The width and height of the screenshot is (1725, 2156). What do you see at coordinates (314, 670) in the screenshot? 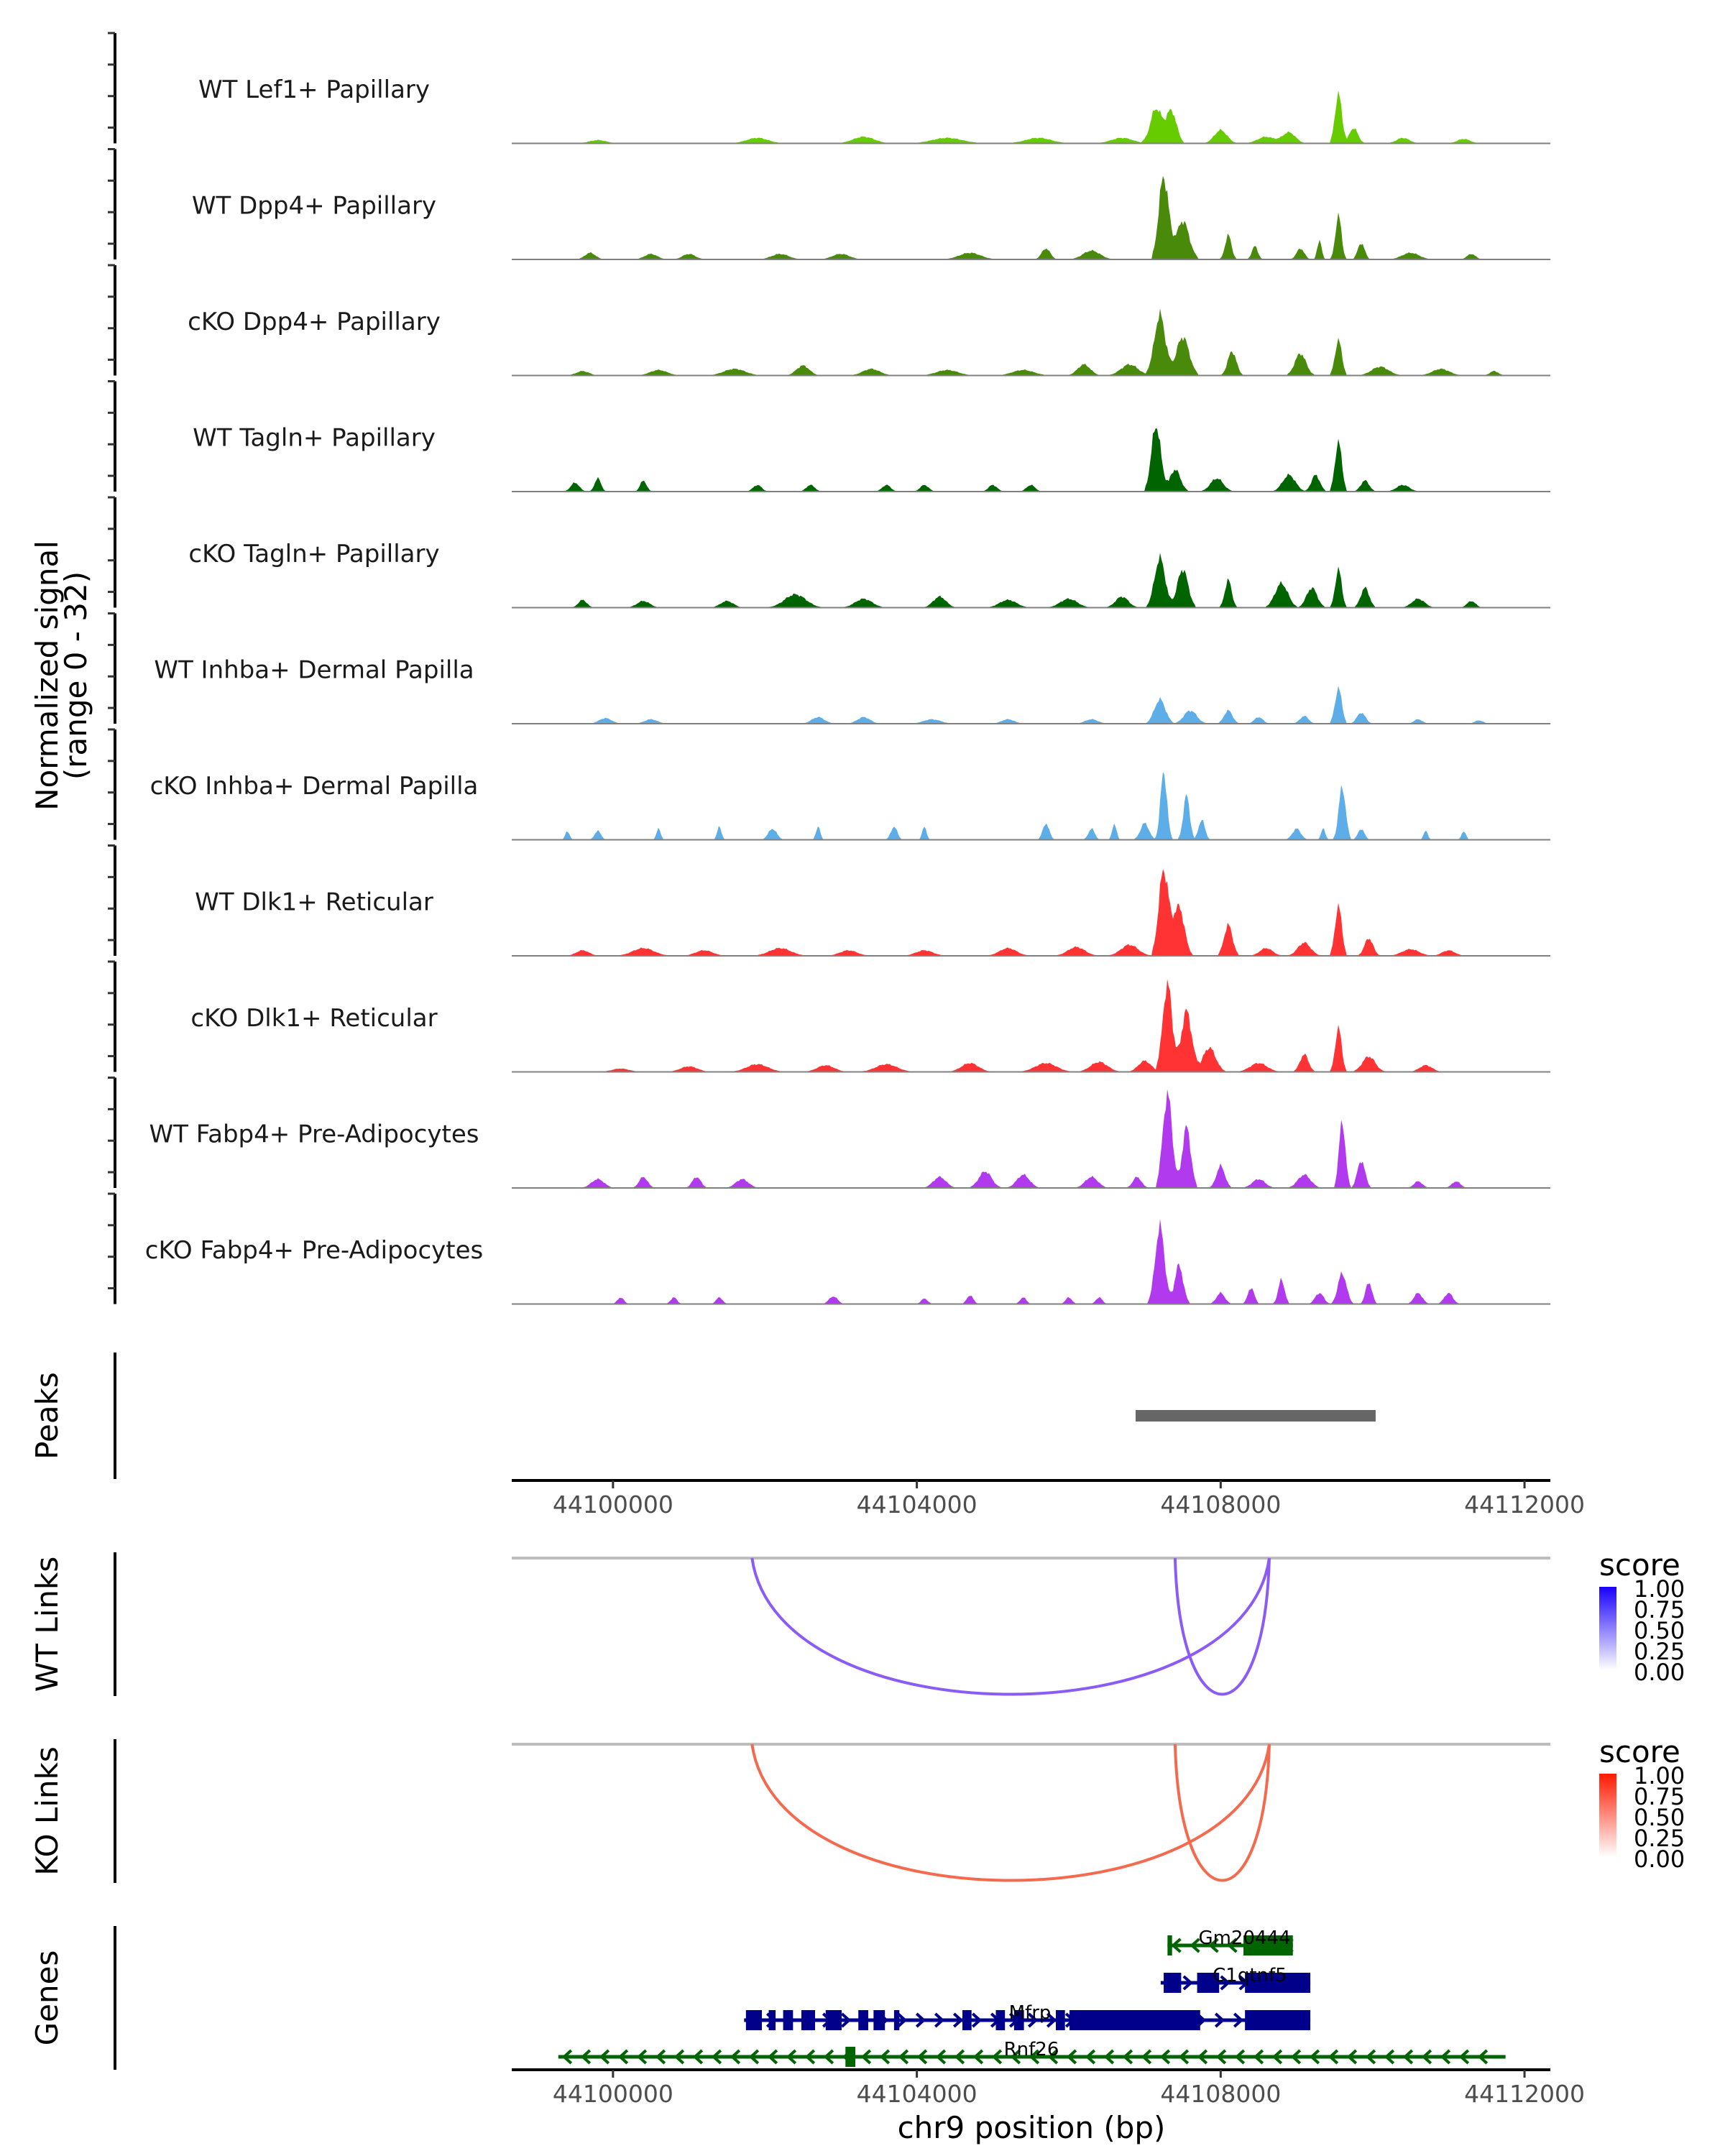
I see `track-label: WT Inhba+ Dermal Papilla` at bounding box center [314, 670].